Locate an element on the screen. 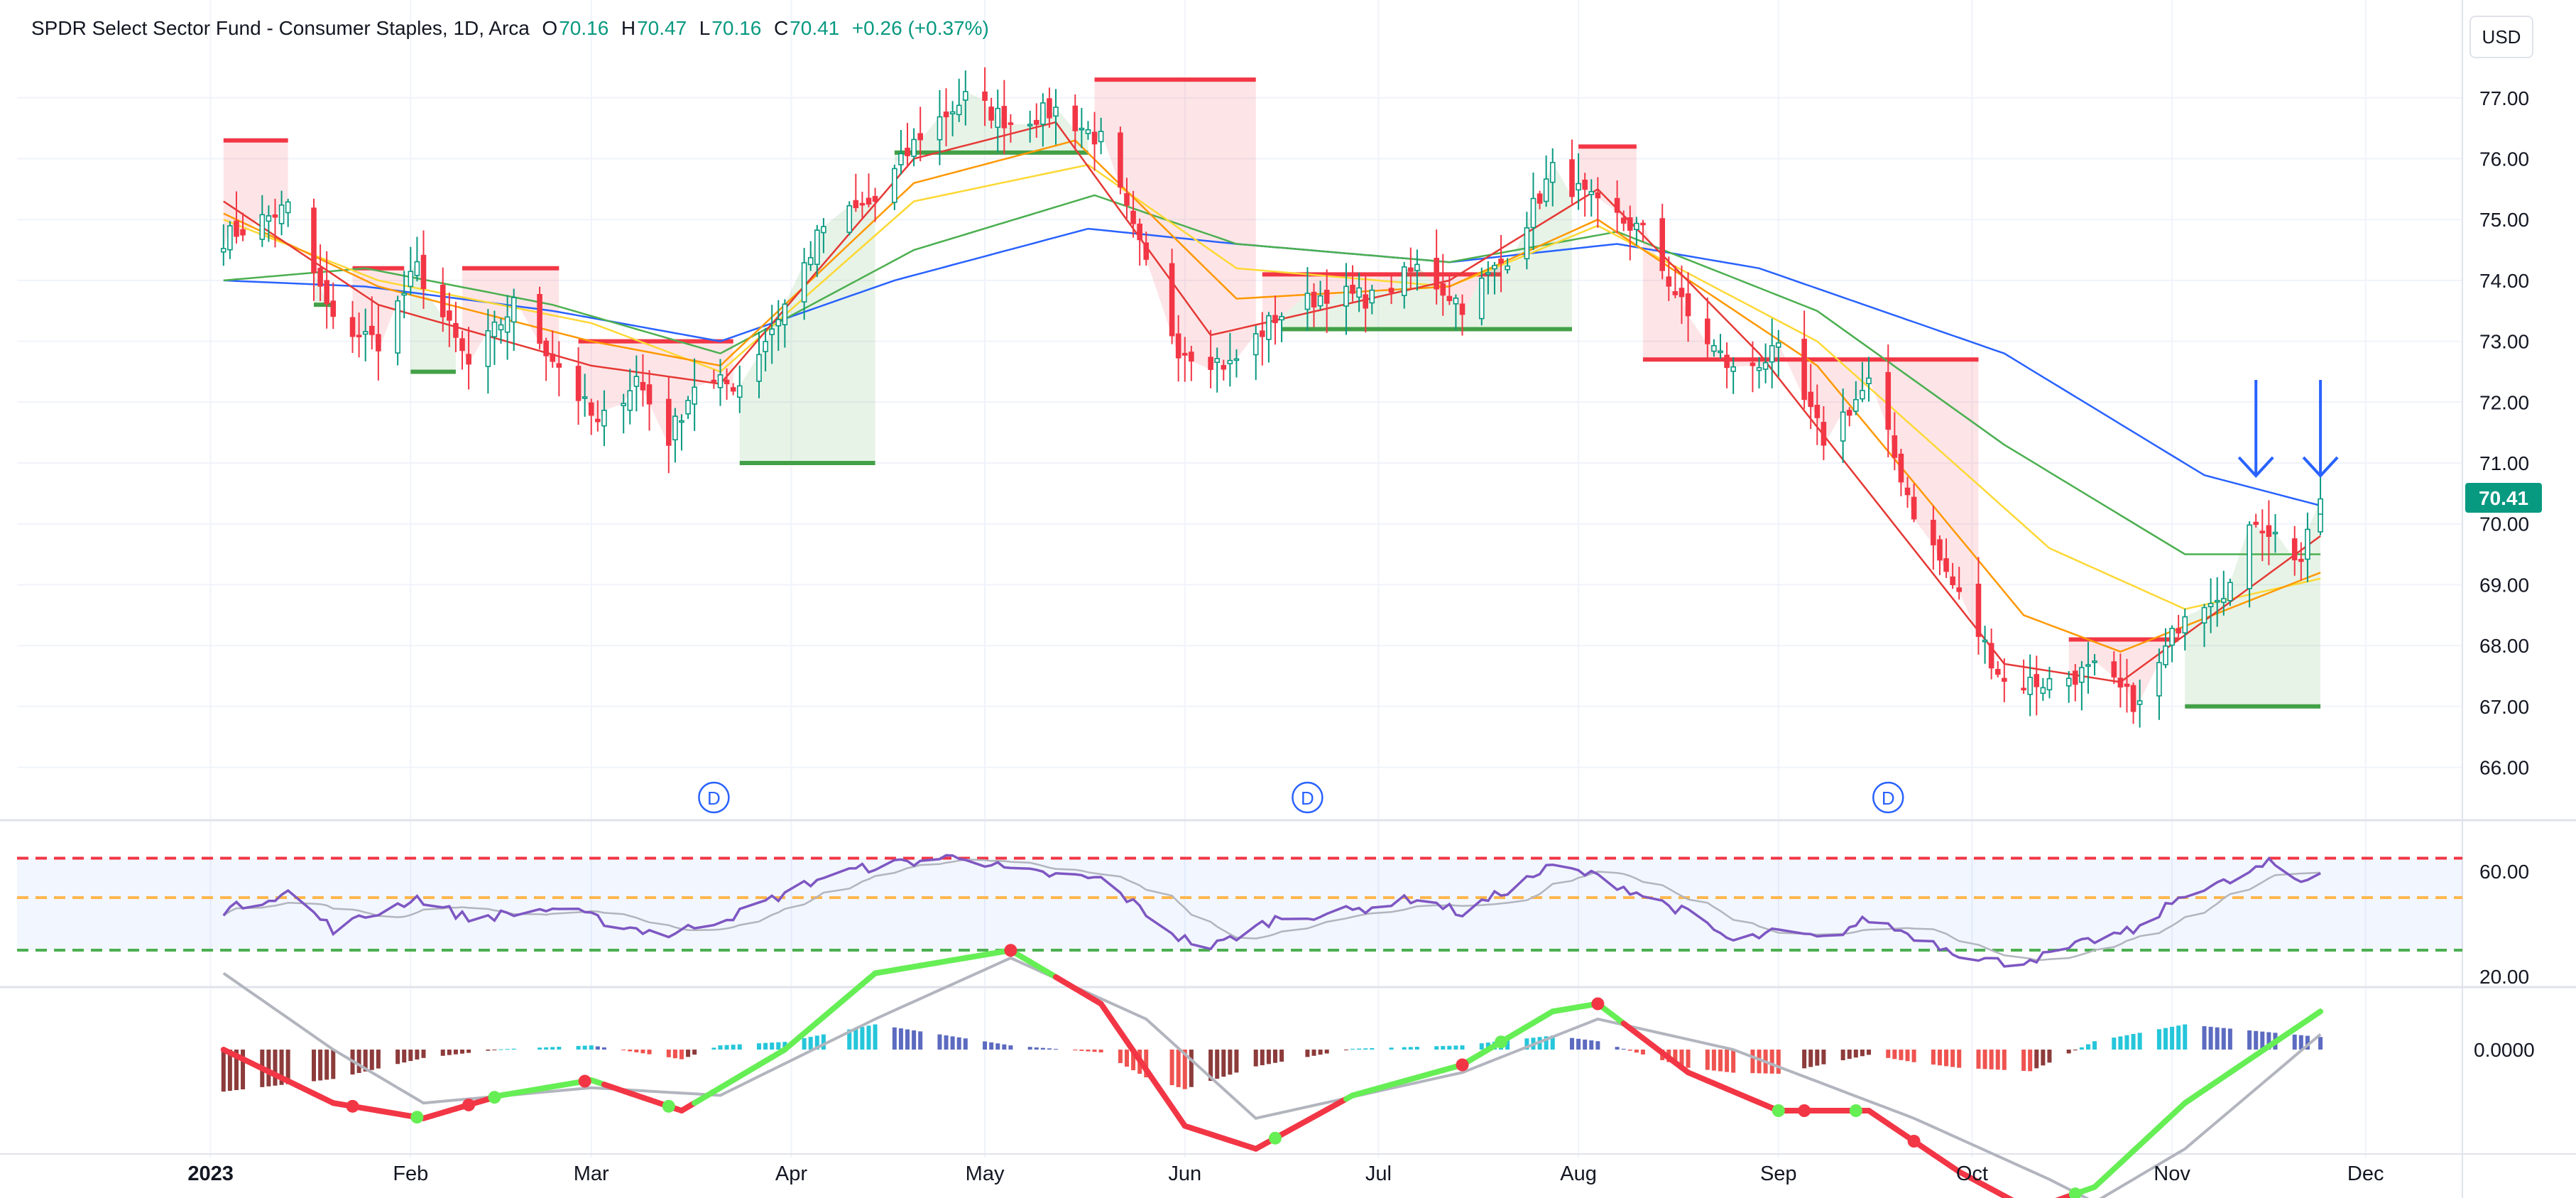 The width and height of the screenshot is (2576, 1198). open-label: O is located at coordinates (550, 28).